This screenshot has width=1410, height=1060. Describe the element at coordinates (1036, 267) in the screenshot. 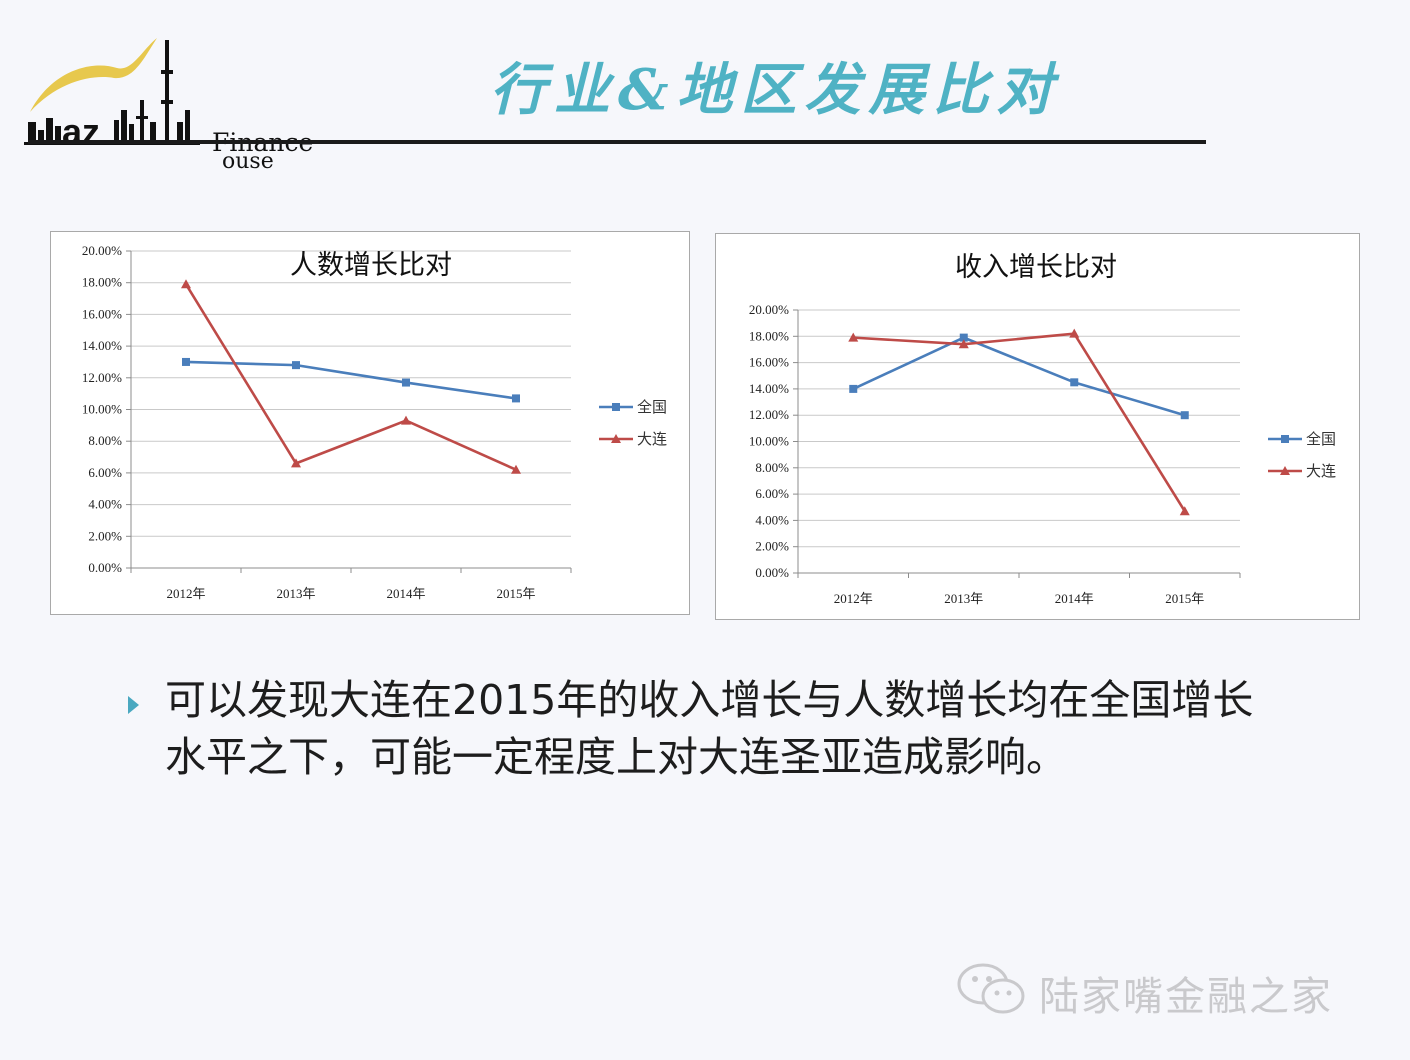

I see `chart-title: 收入增长比对` at that location.